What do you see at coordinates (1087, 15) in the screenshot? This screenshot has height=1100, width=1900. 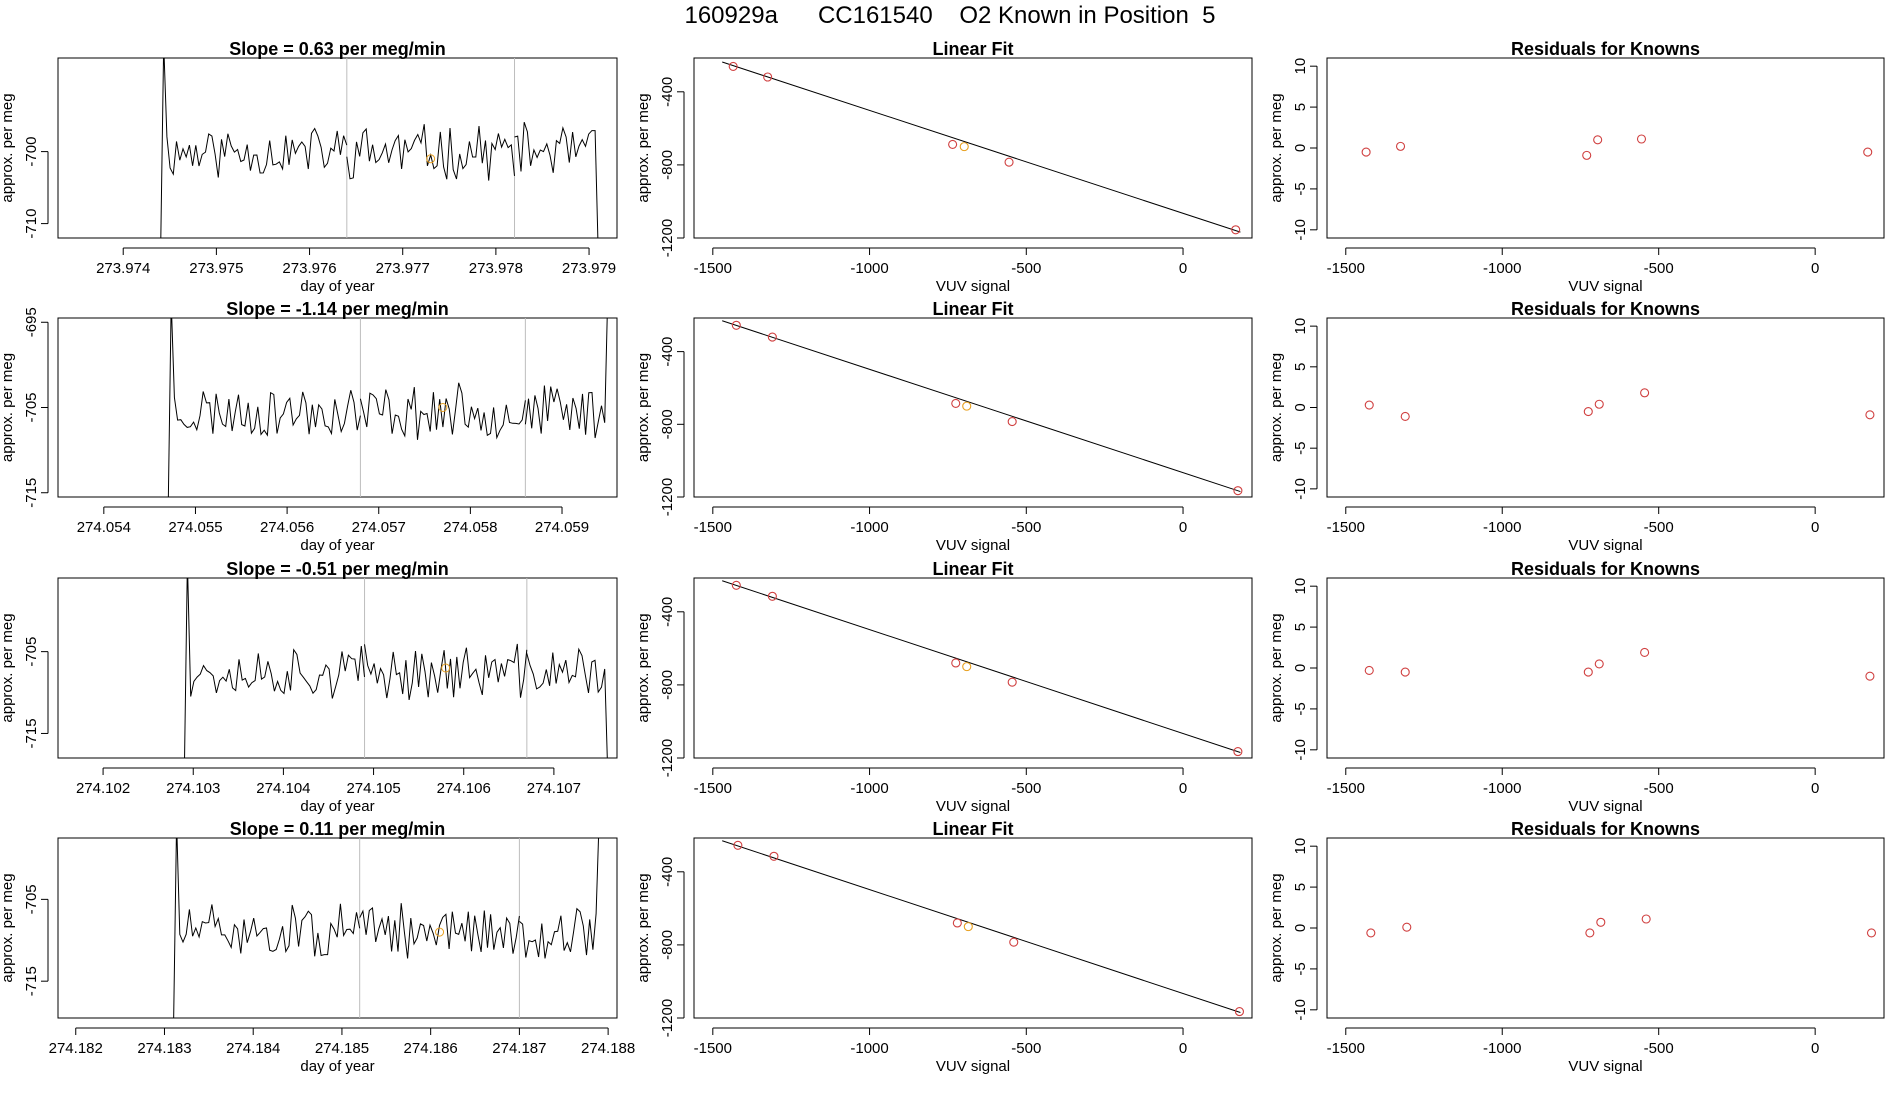 I see `title-description: O2 Known in Position 5` at bounding box center [1087, 15].